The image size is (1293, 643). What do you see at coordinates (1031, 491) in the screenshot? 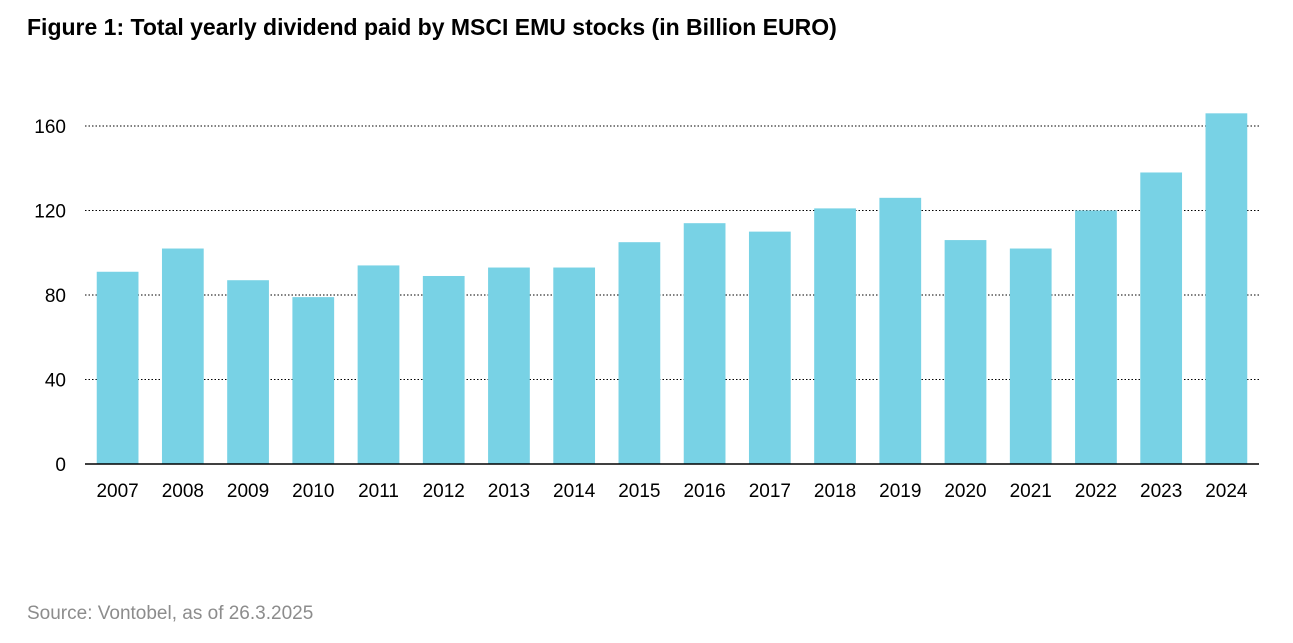
I see `x-tick-label: 2021` at bounding box center [1031, 491].